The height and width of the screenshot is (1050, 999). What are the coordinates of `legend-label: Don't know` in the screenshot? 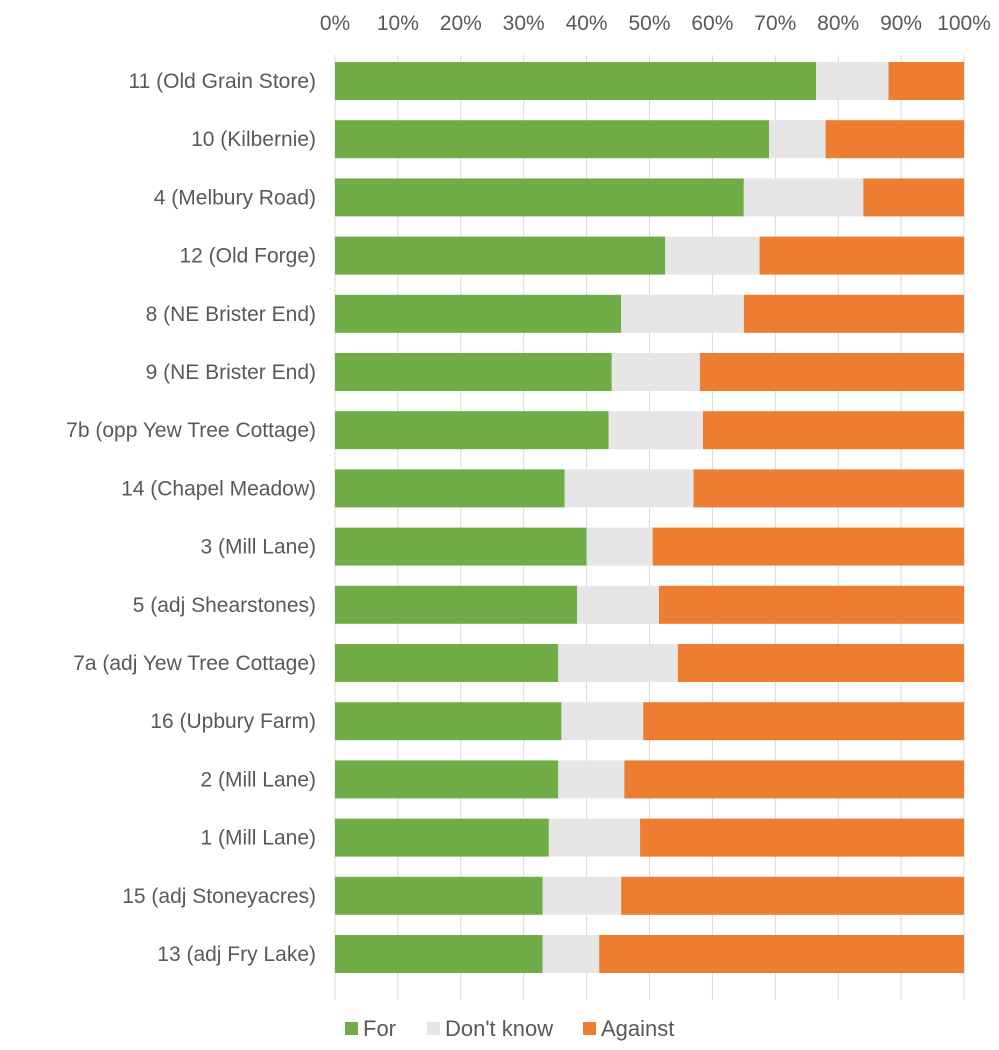 It's located at (499, 1028).